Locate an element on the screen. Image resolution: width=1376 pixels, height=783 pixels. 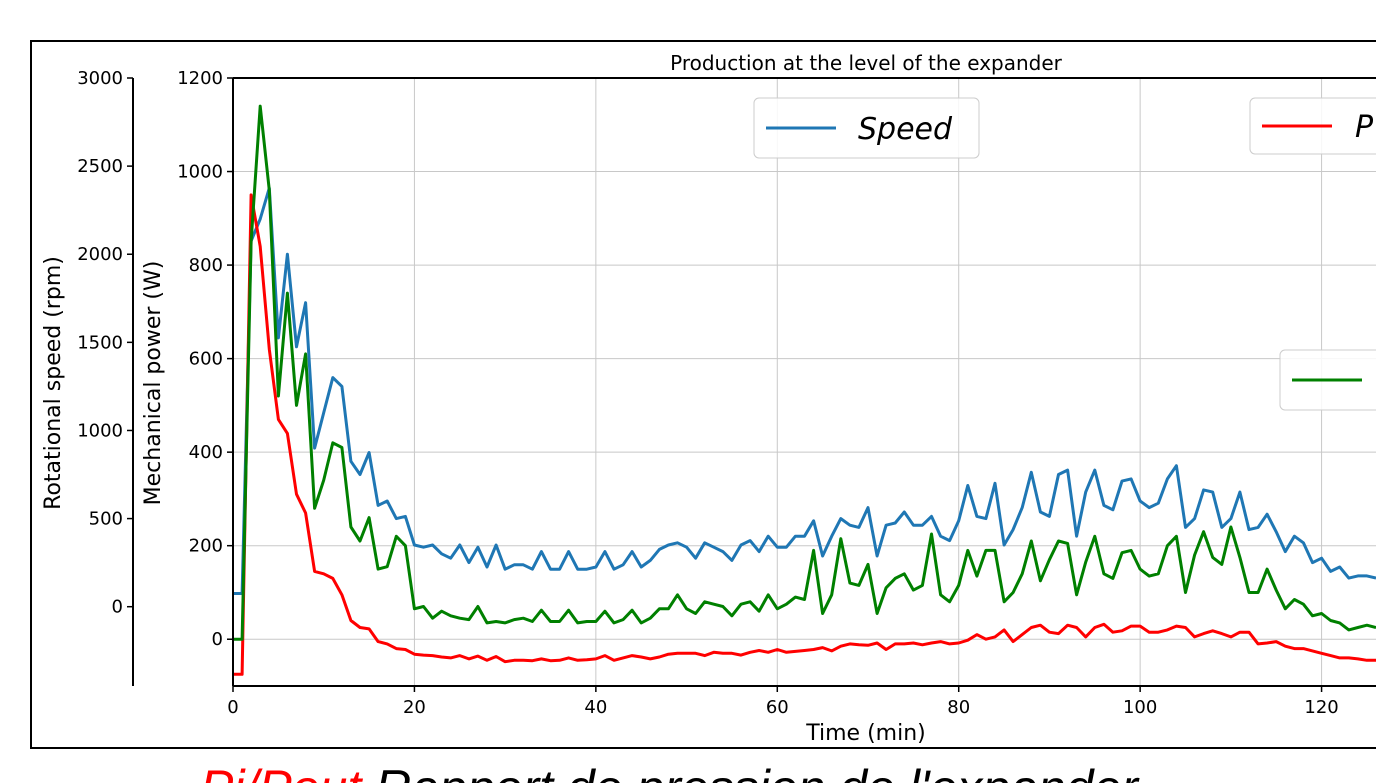
power-tick-label: 200 is located at coordinates (206, 546).